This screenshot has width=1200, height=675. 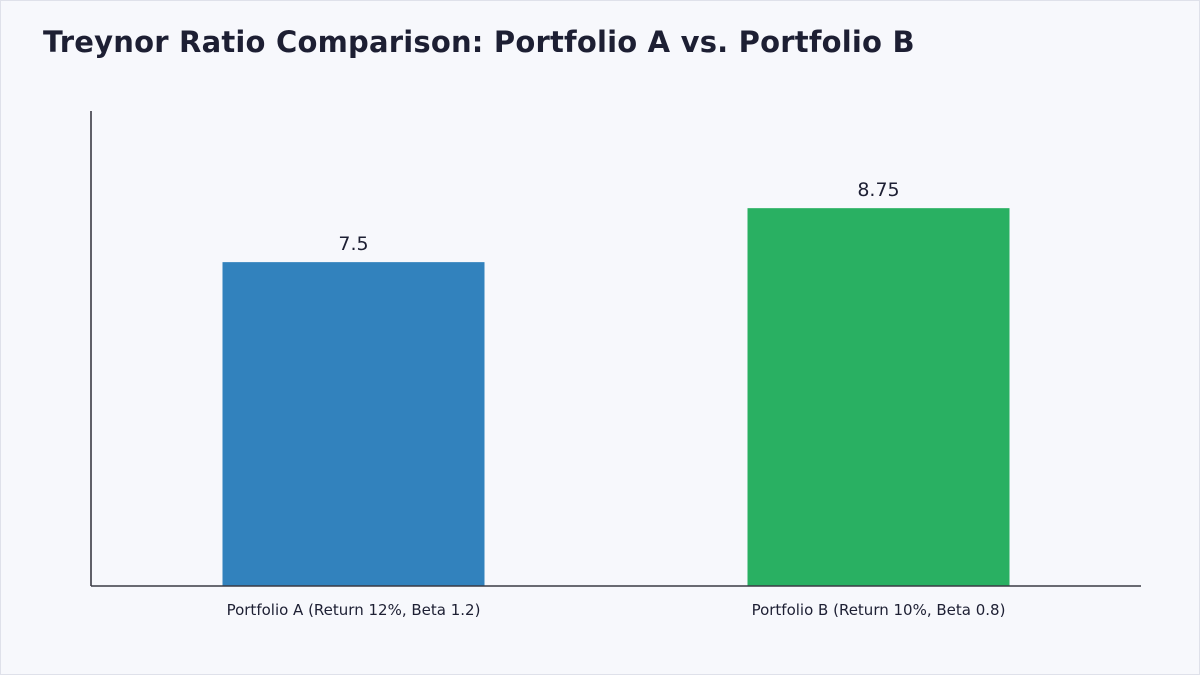 I want to click on category-label-portfolio-b: Portfolio B (Return 10%, Beta 0.8), so click(x=879, y=610).